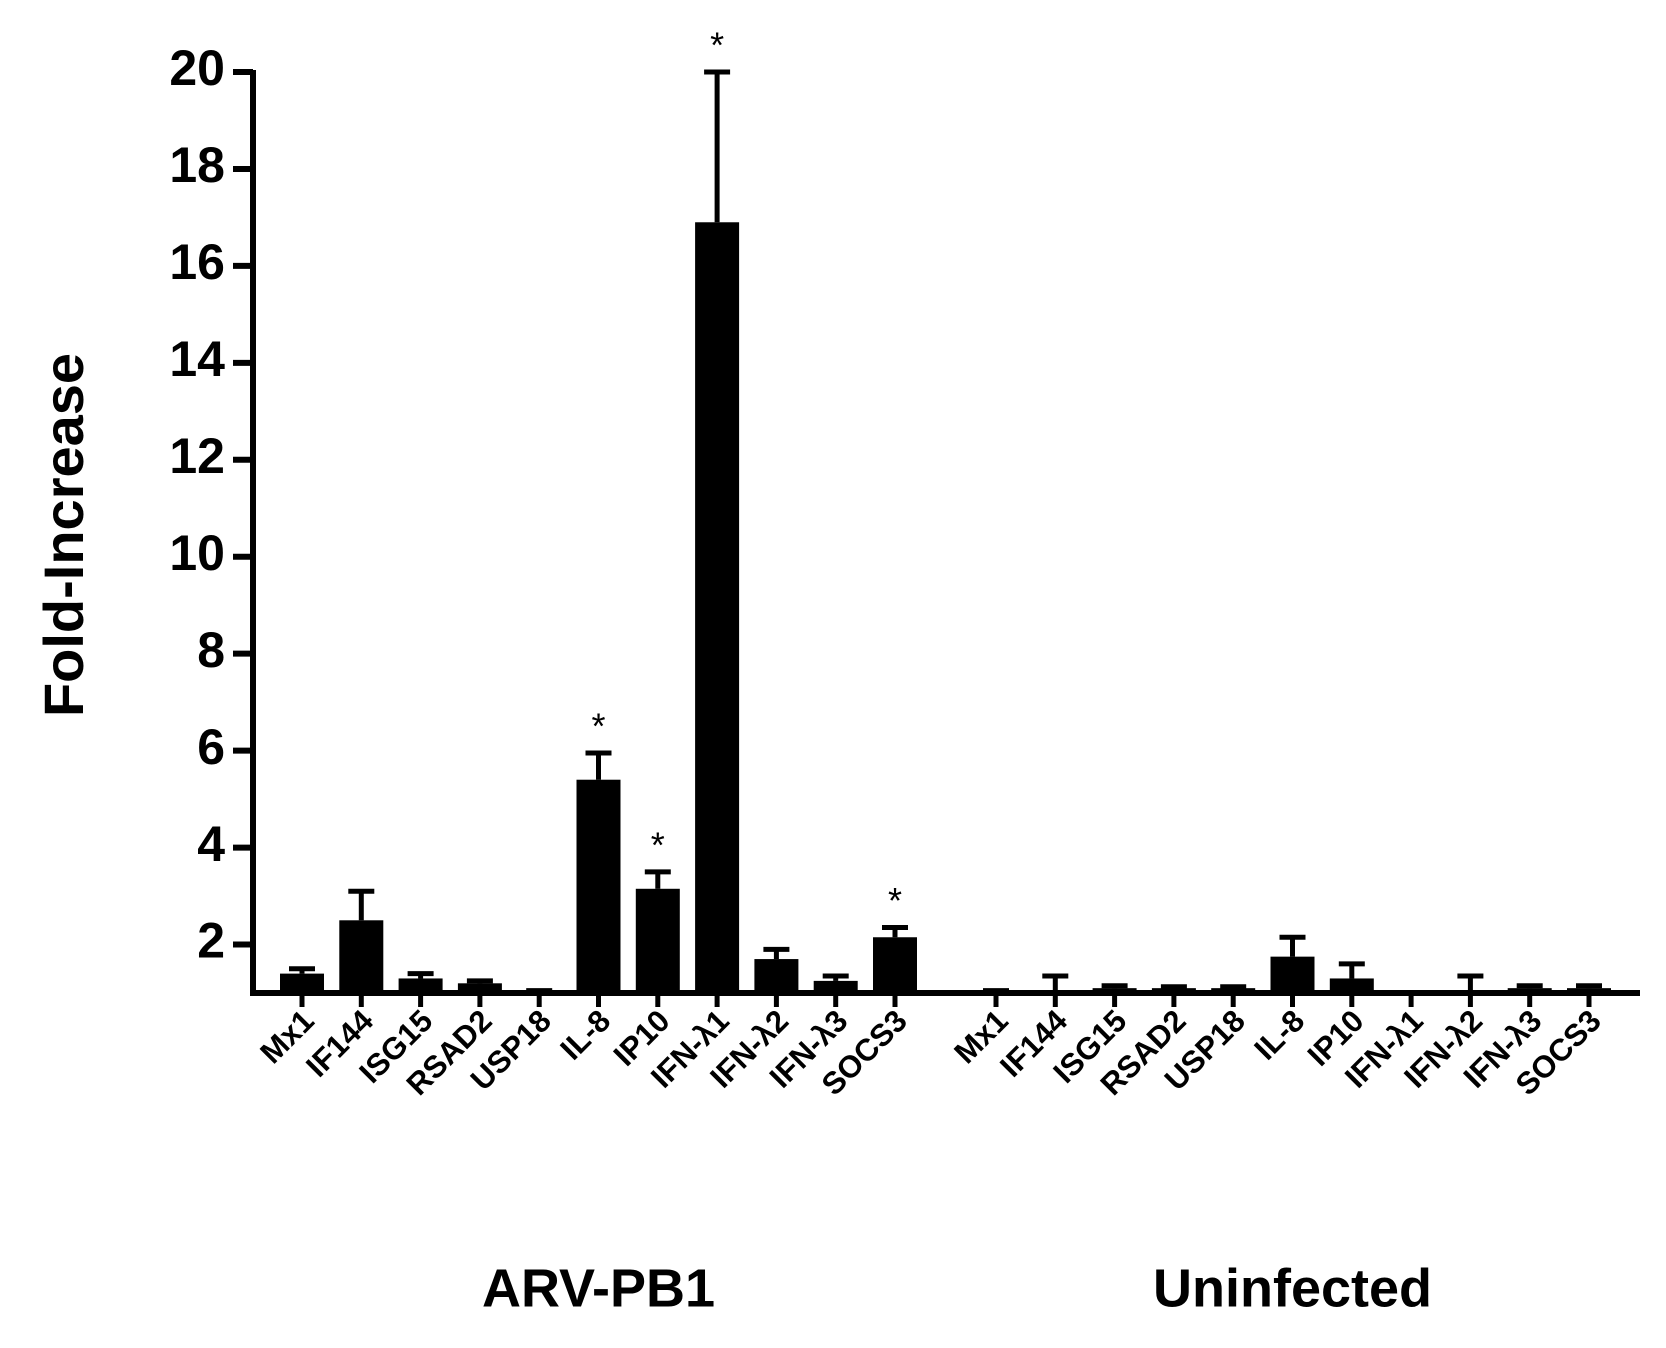  Describe the element at coordinates (197, 68) in the screenshot. I see `y-tick-label: 20` at that location.